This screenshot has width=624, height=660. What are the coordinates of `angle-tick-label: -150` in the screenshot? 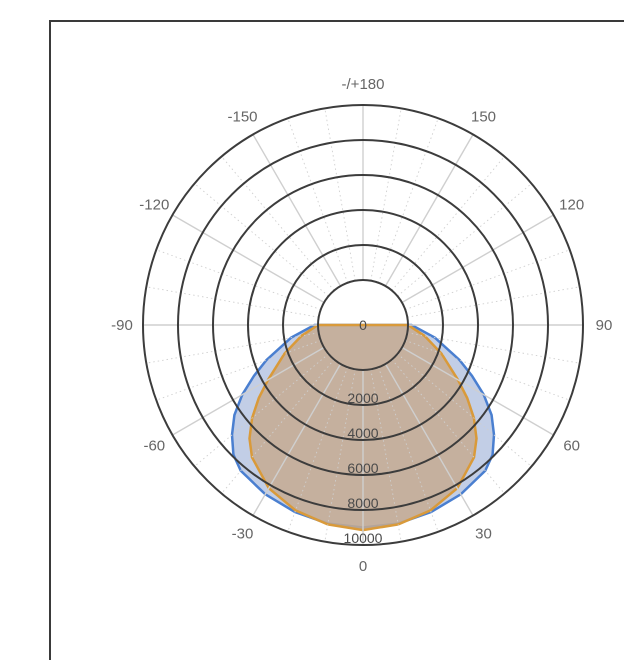 It's located at (242, 116).